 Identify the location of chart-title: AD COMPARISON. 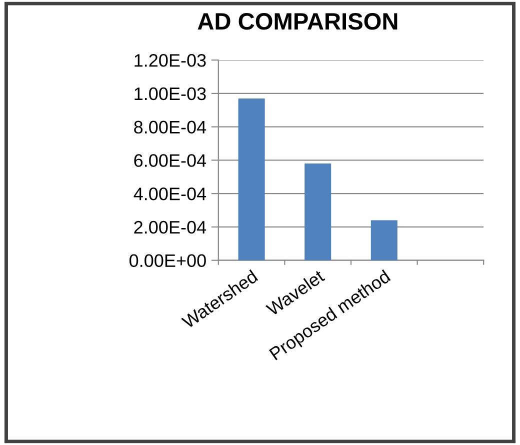
(298, 21).